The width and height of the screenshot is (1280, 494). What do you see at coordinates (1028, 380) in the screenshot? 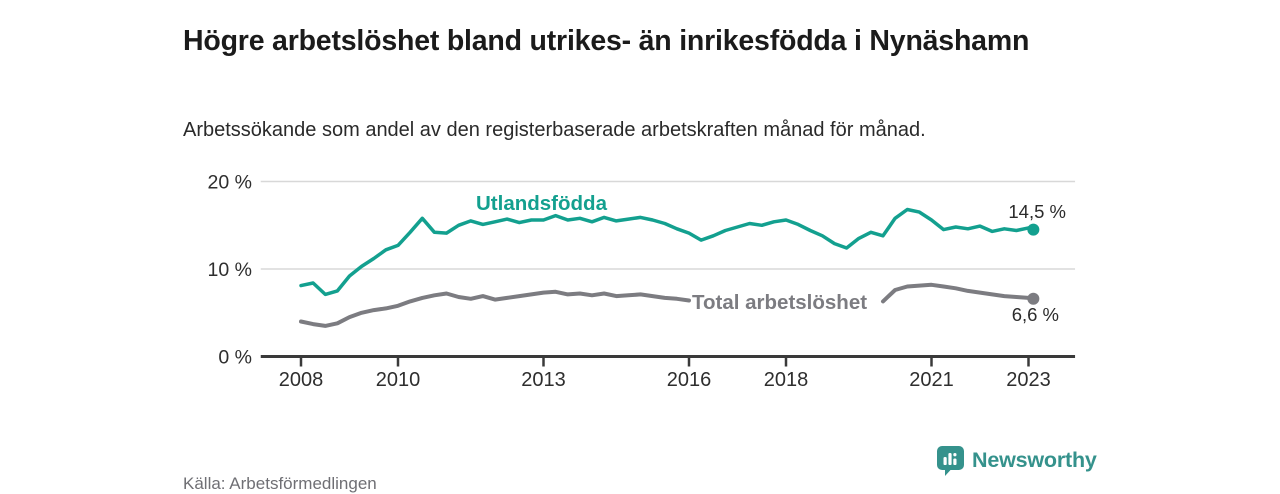
I see `x-axis-label: 2023` at bounding box center [1028, 380].